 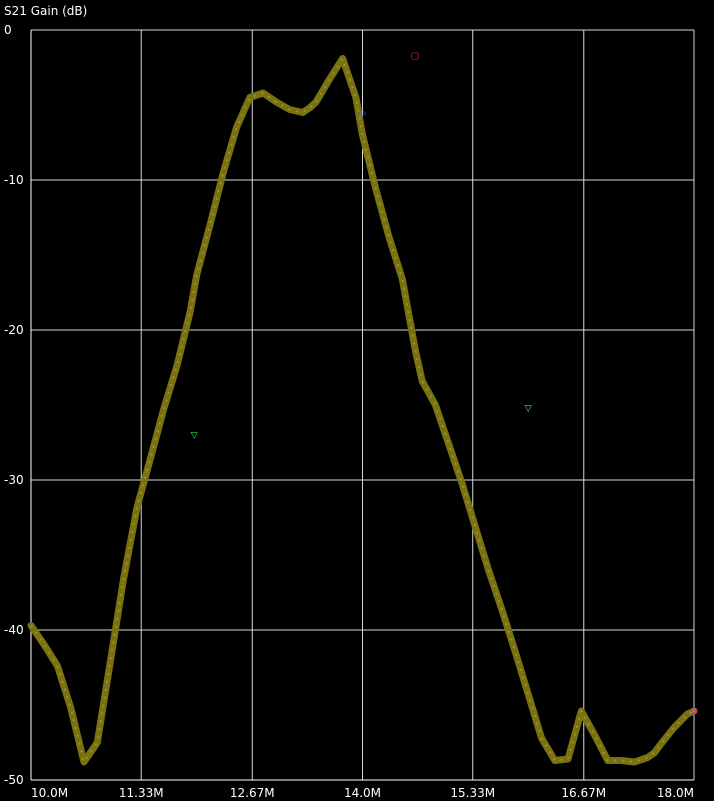 What do you see at coordinates (49, 793) in the screenshot?
I see `x-tick-label: 10.0M` at bounding box center [49, 793].